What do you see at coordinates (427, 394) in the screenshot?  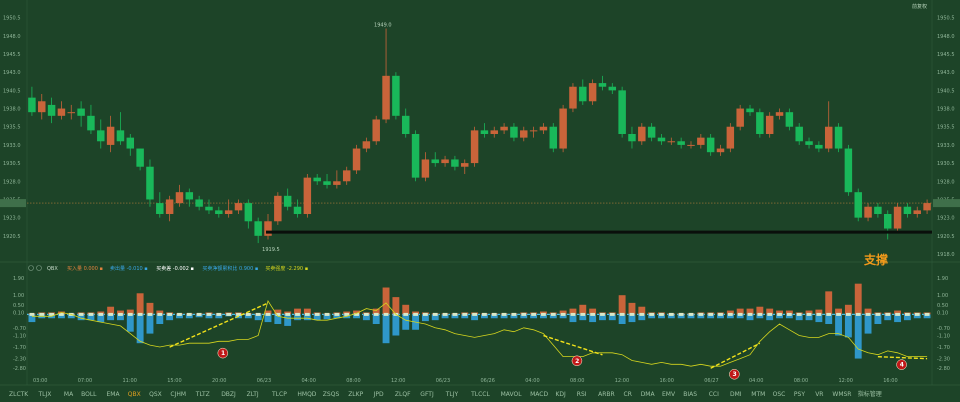 I see `tab-gftj: GFTJ` at bounding box center [427, 394].